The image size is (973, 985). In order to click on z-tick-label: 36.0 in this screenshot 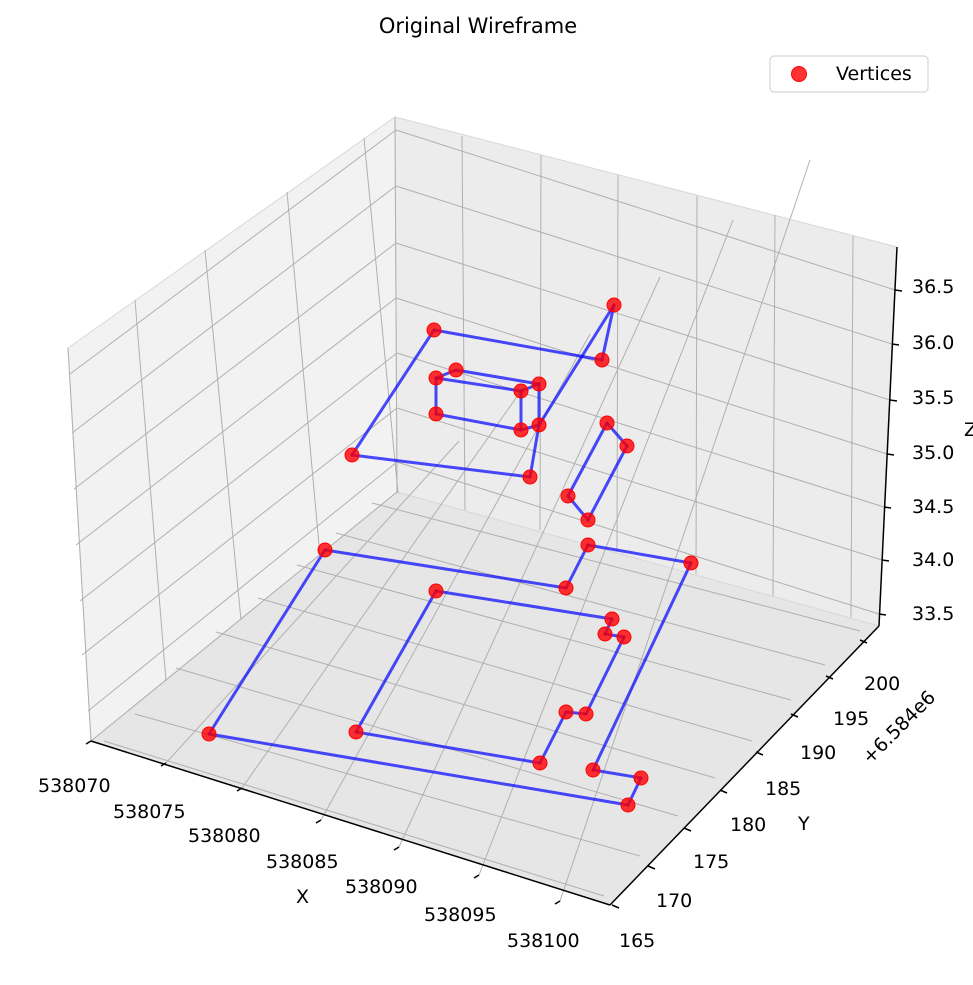, I will do `click(933, 343)`.